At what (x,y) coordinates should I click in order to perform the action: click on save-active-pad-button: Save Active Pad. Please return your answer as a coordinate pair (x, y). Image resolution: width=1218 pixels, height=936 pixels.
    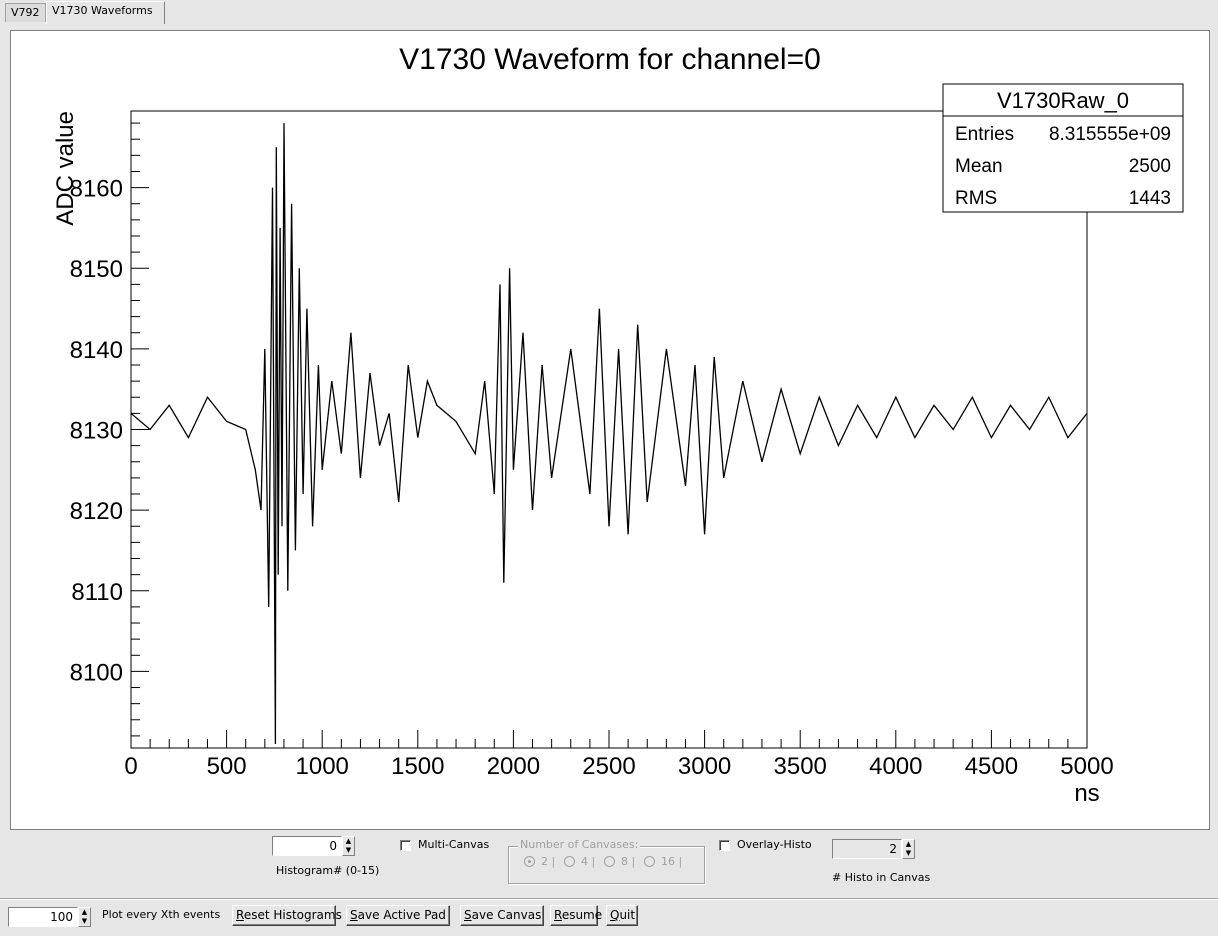
    Looking at the image, I should click on (398, 915).